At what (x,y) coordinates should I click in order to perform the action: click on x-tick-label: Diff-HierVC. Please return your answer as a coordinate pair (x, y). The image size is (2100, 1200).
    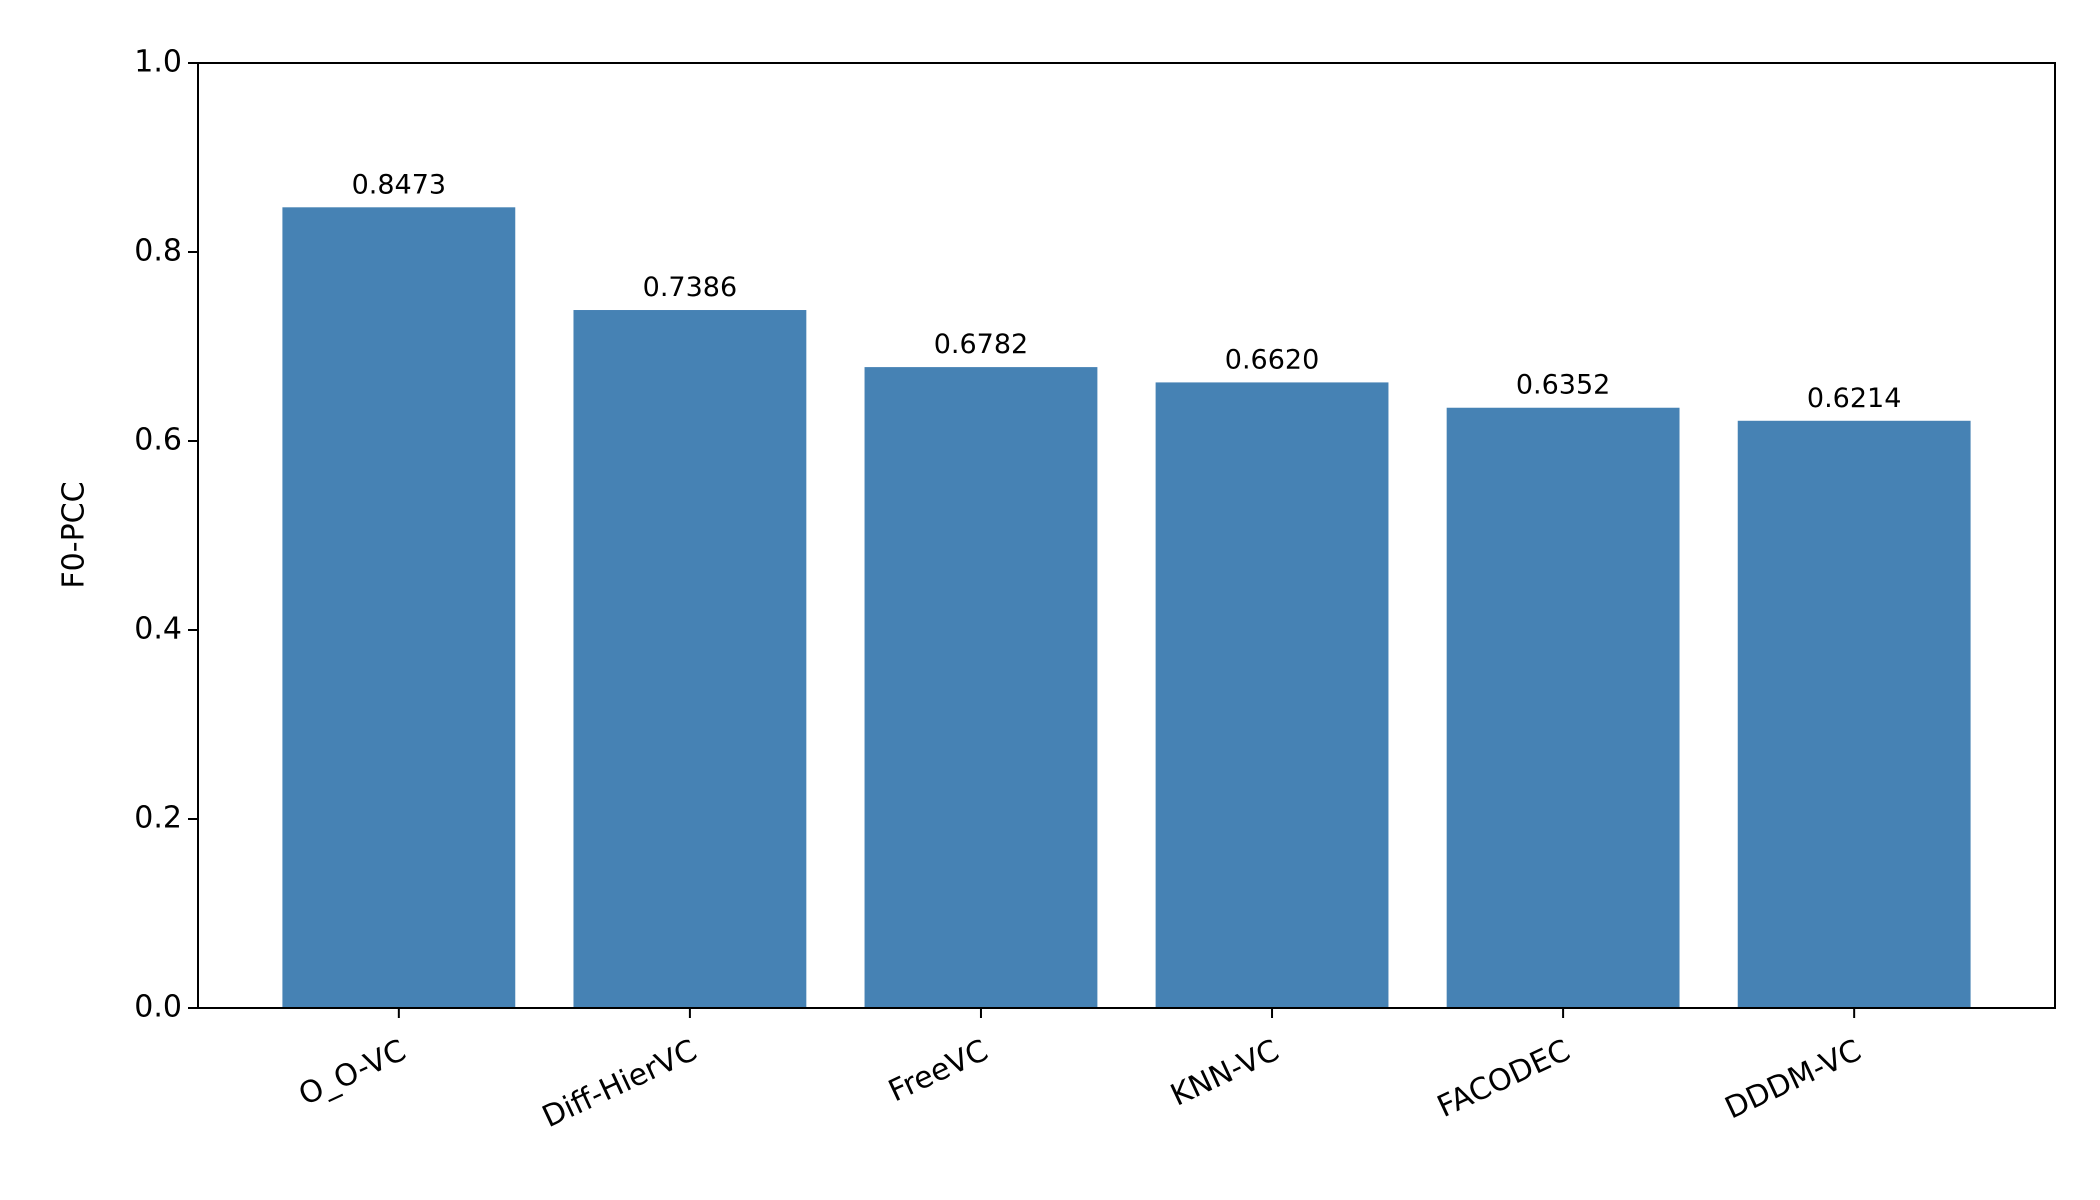
    Looking at the image, I should click on (619, 1084).